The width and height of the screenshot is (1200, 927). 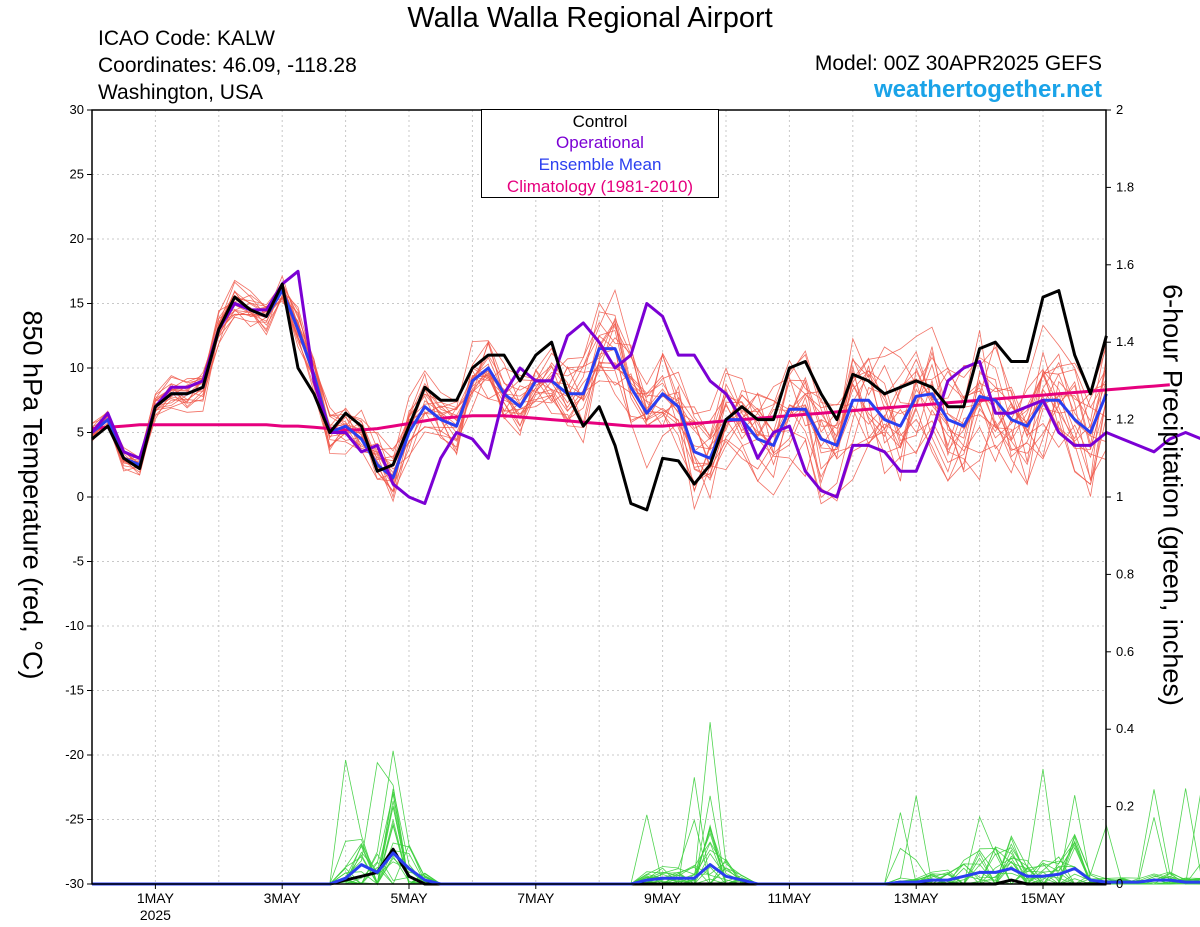 What do you see at coordinates (1172, 495) in the screenshot?
I see `right-axis-title: 6-hour Precipitation (green, inches)` at bounding box center [1172, 495].